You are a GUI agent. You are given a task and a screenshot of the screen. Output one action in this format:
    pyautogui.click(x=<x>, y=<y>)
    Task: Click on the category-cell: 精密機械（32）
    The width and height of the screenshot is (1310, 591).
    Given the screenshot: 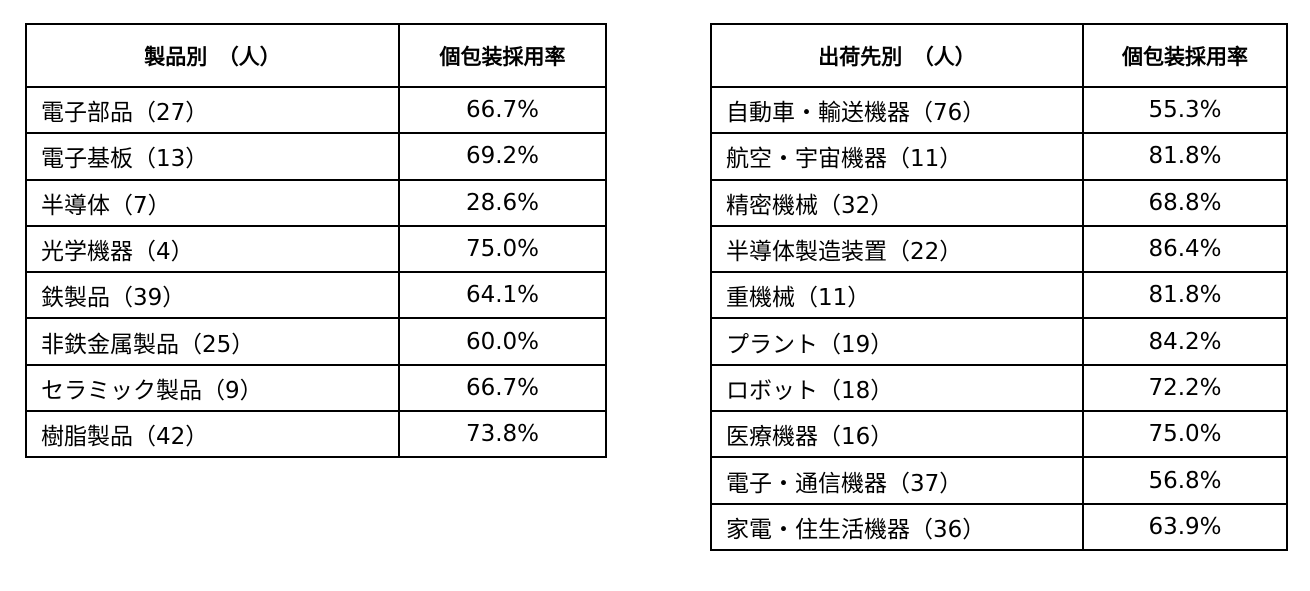 What is the action you would take?
    pyautogui.click(x=897, y=202)
    